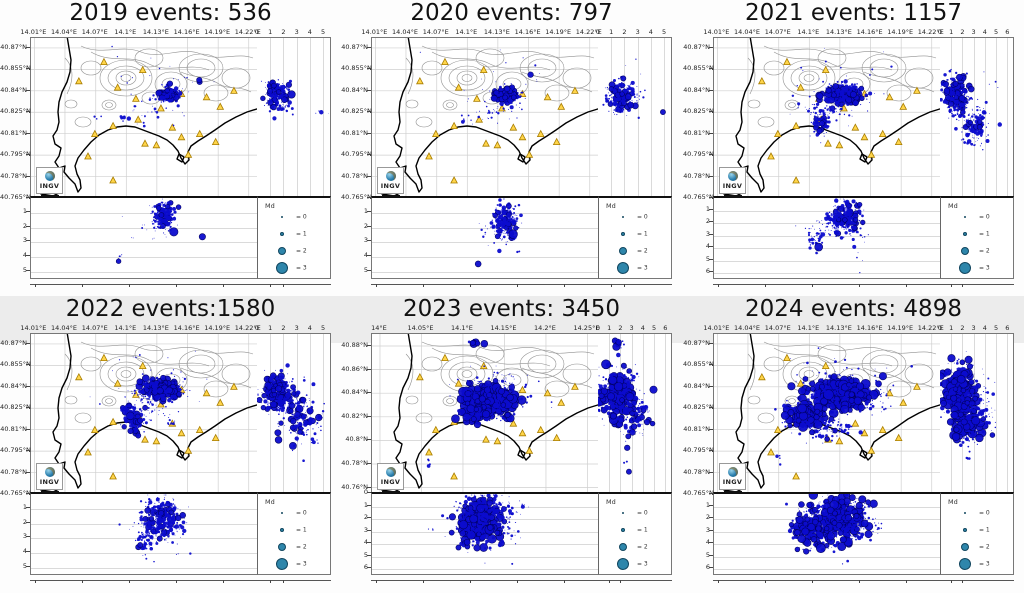  What do you see at coordinates (586, 328) in the screenshot?
I see `lon-tick-label: 14.25°E` at bounding box center [586, 328].